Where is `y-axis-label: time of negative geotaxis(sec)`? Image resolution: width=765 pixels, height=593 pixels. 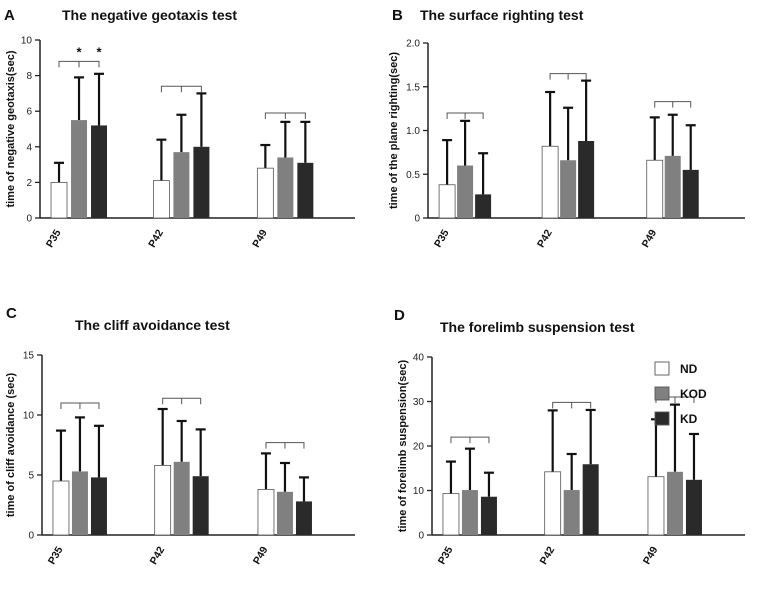 y-axis-label: time of negative geotaxis(sec) is located at coordinates (11, 128).